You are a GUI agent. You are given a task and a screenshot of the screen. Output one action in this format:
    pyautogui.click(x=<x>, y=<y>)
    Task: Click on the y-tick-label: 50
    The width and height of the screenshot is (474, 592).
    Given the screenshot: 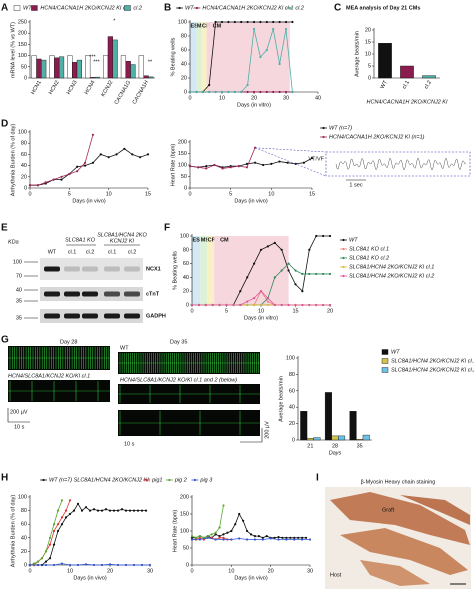 What is the action you would take?
    pyautogui.click(x=186, y=548)
    